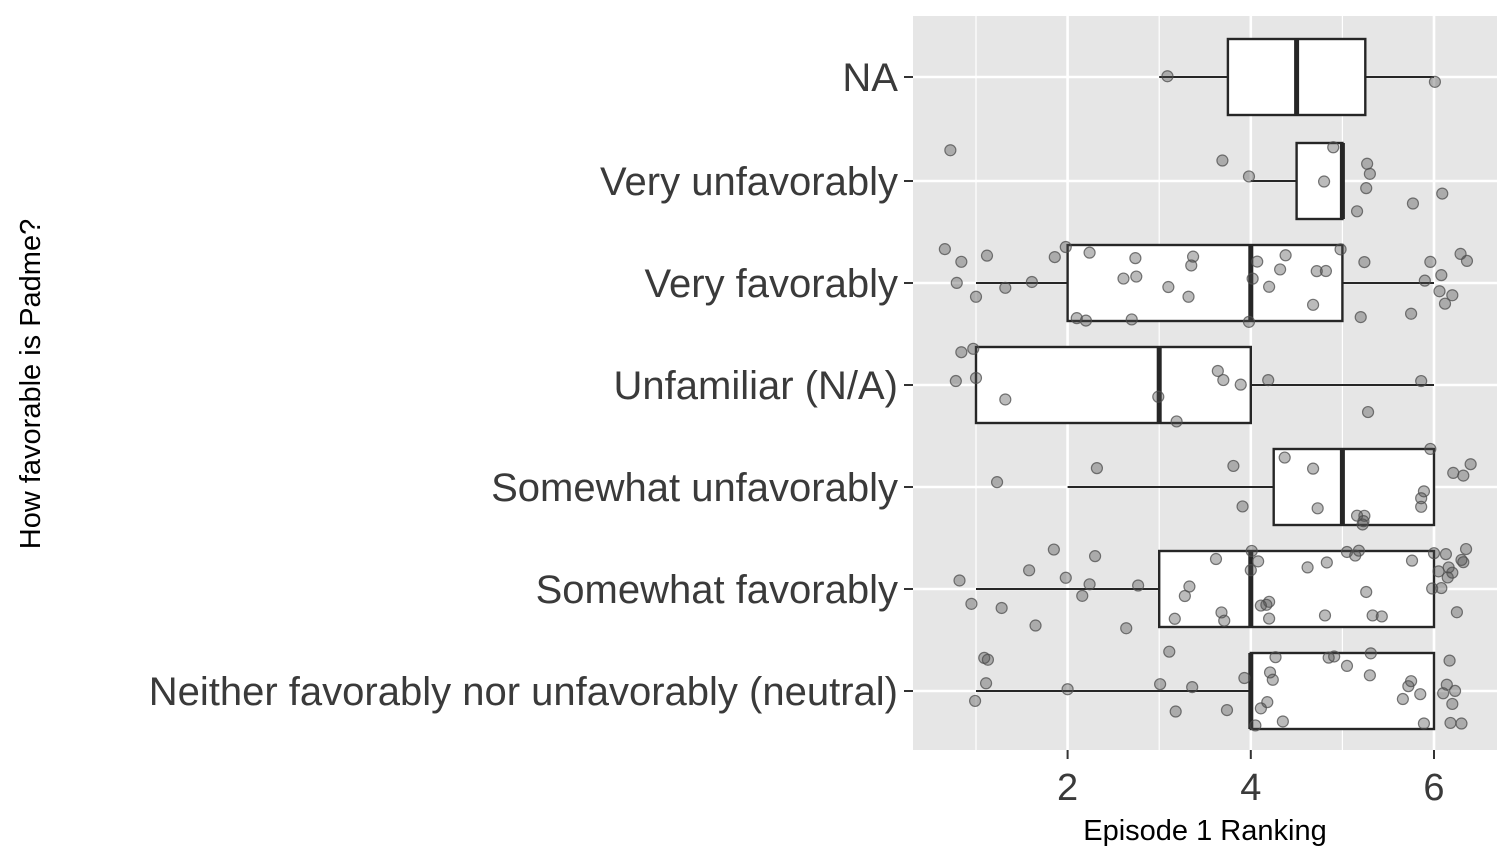  Describe the element at coordinates (31, 384) in the screenshot. I see `y-axis-title: How favorable is Padme?` at that location.